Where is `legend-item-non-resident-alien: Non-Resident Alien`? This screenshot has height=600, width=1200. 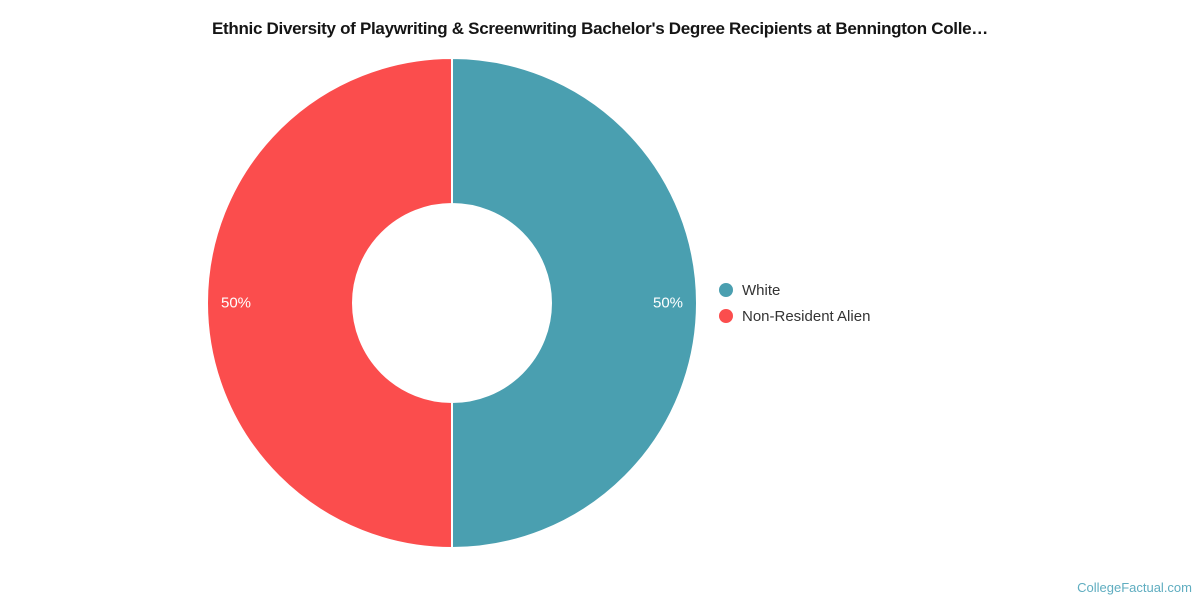
legend-item-non-resident-alien: Non-Resident Alien is located at coordinates (794, 316).